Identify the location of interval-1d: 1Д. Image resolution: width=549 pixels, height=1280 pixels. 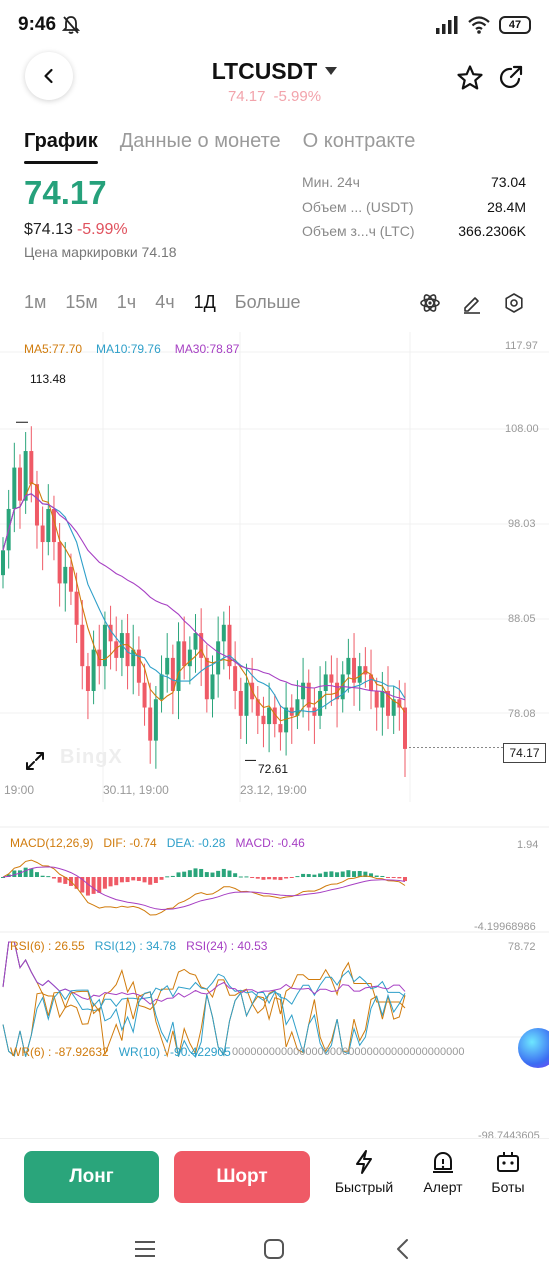
(204, 302).